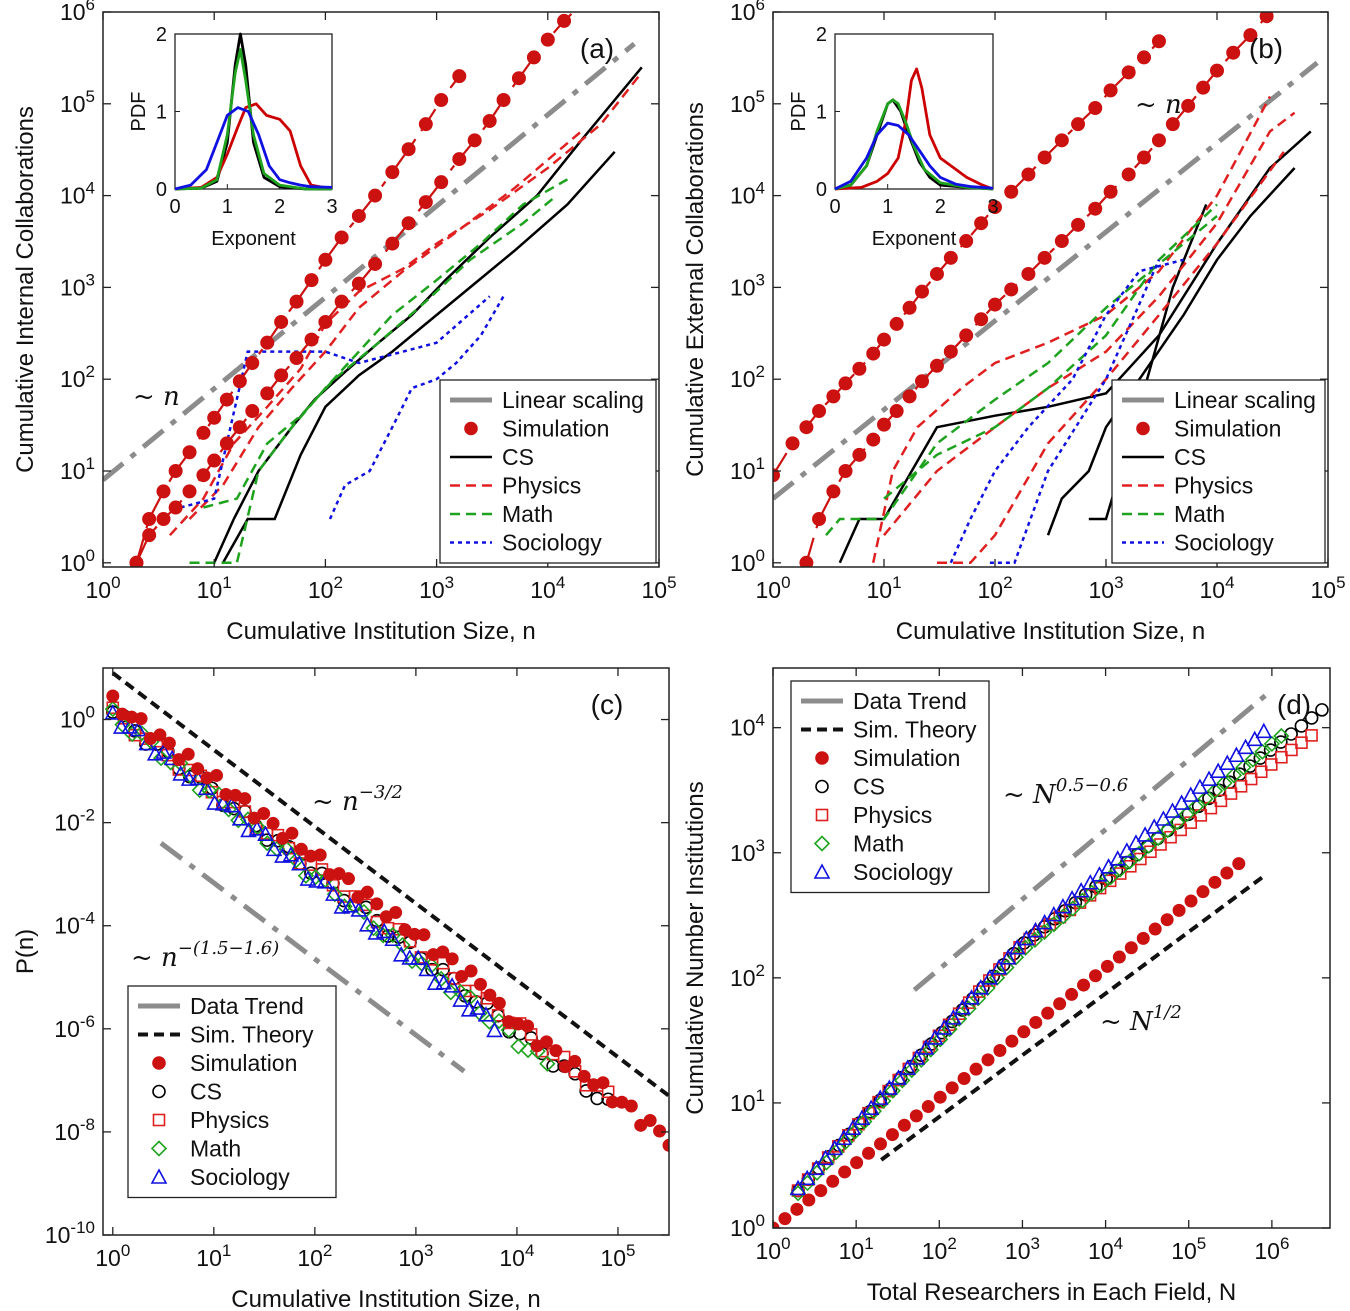 Image resolution: width=1350 pixels, height=1311 pixels. I want to click on y-tick-label: 10⁻⁴, so click(74, 924).